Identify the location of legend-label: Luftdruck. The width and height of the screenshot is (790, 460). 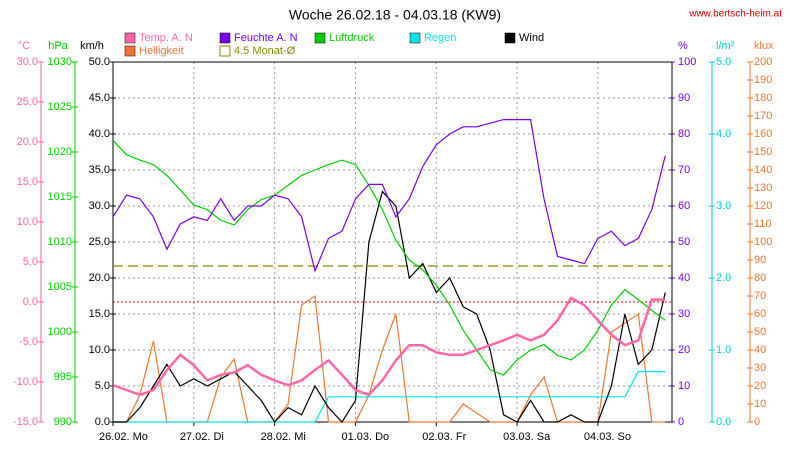
(352, 38).